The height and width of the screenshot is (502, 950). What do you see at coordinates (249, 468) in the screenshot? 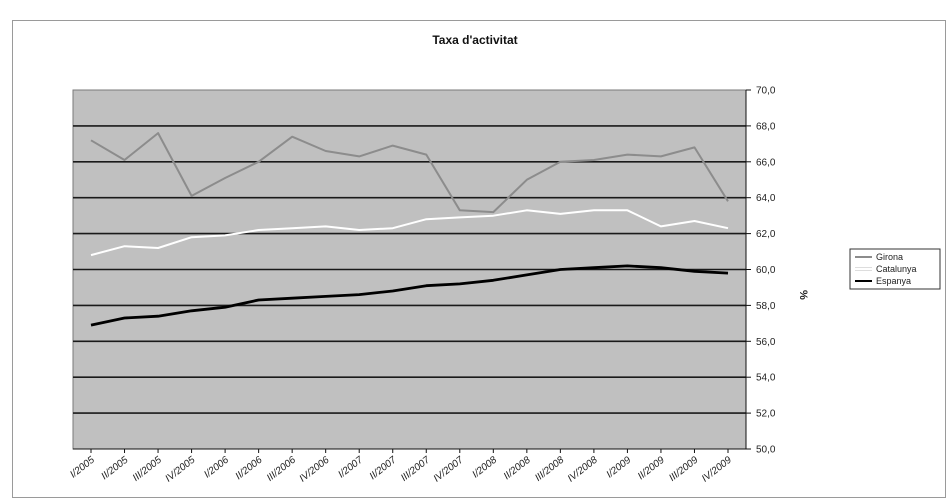
I see `x-tick-label: II/2006` at bounding box center [249, 468].